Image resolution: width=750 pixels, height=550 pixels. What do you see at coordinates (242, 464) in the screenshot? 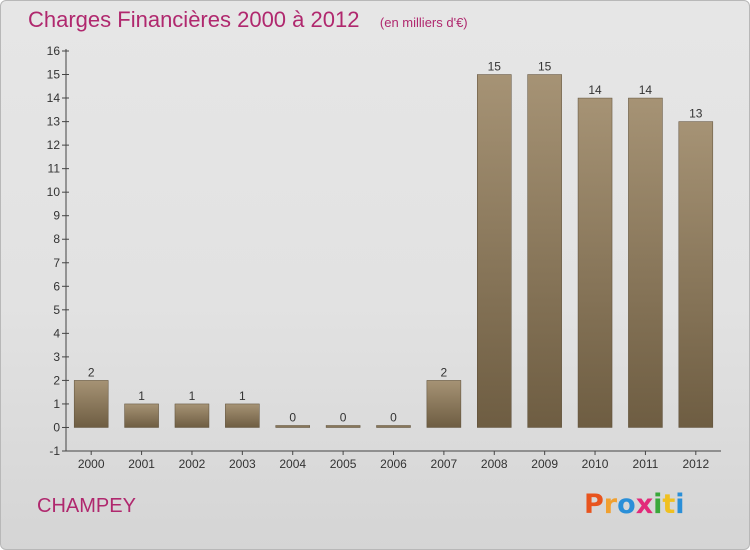
I see `x-tick-label: 2003` at bounding box center [242, 464].